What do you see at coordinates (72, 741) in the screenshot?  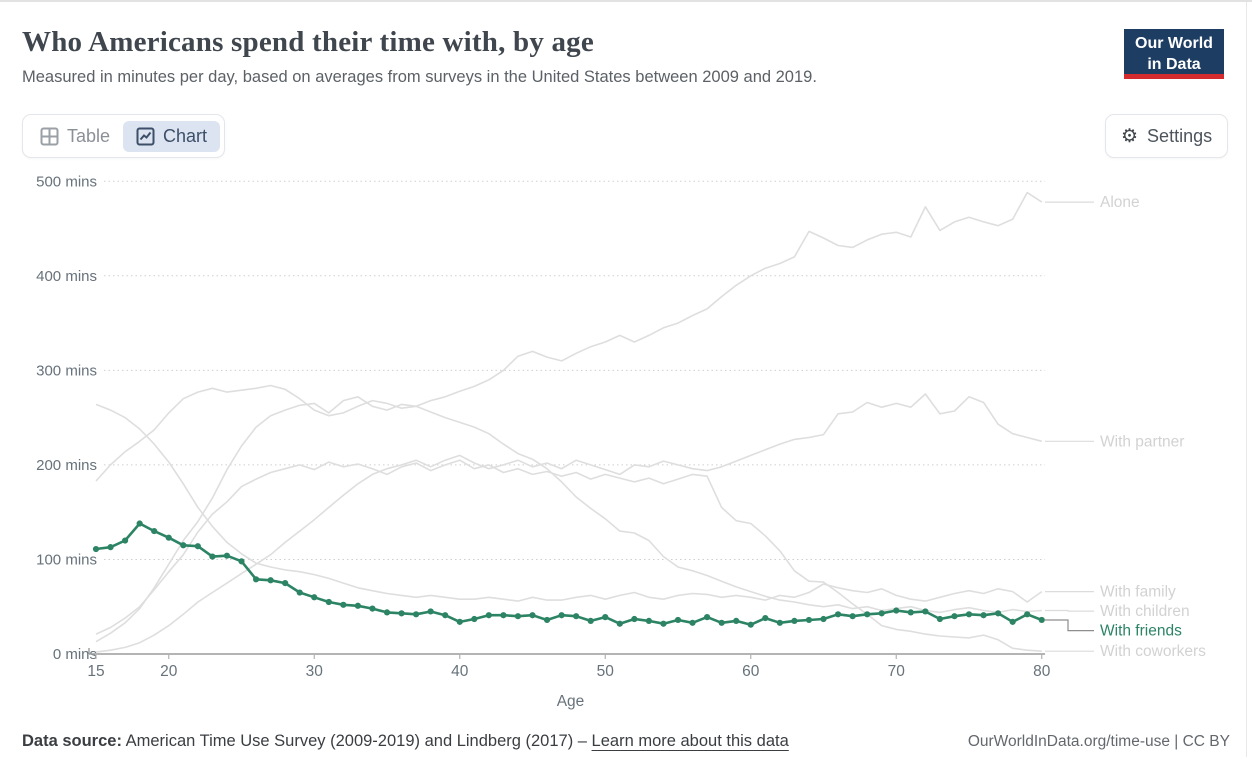 I see `data-source-prefix: Data source:` at bounding box center [72, 741].